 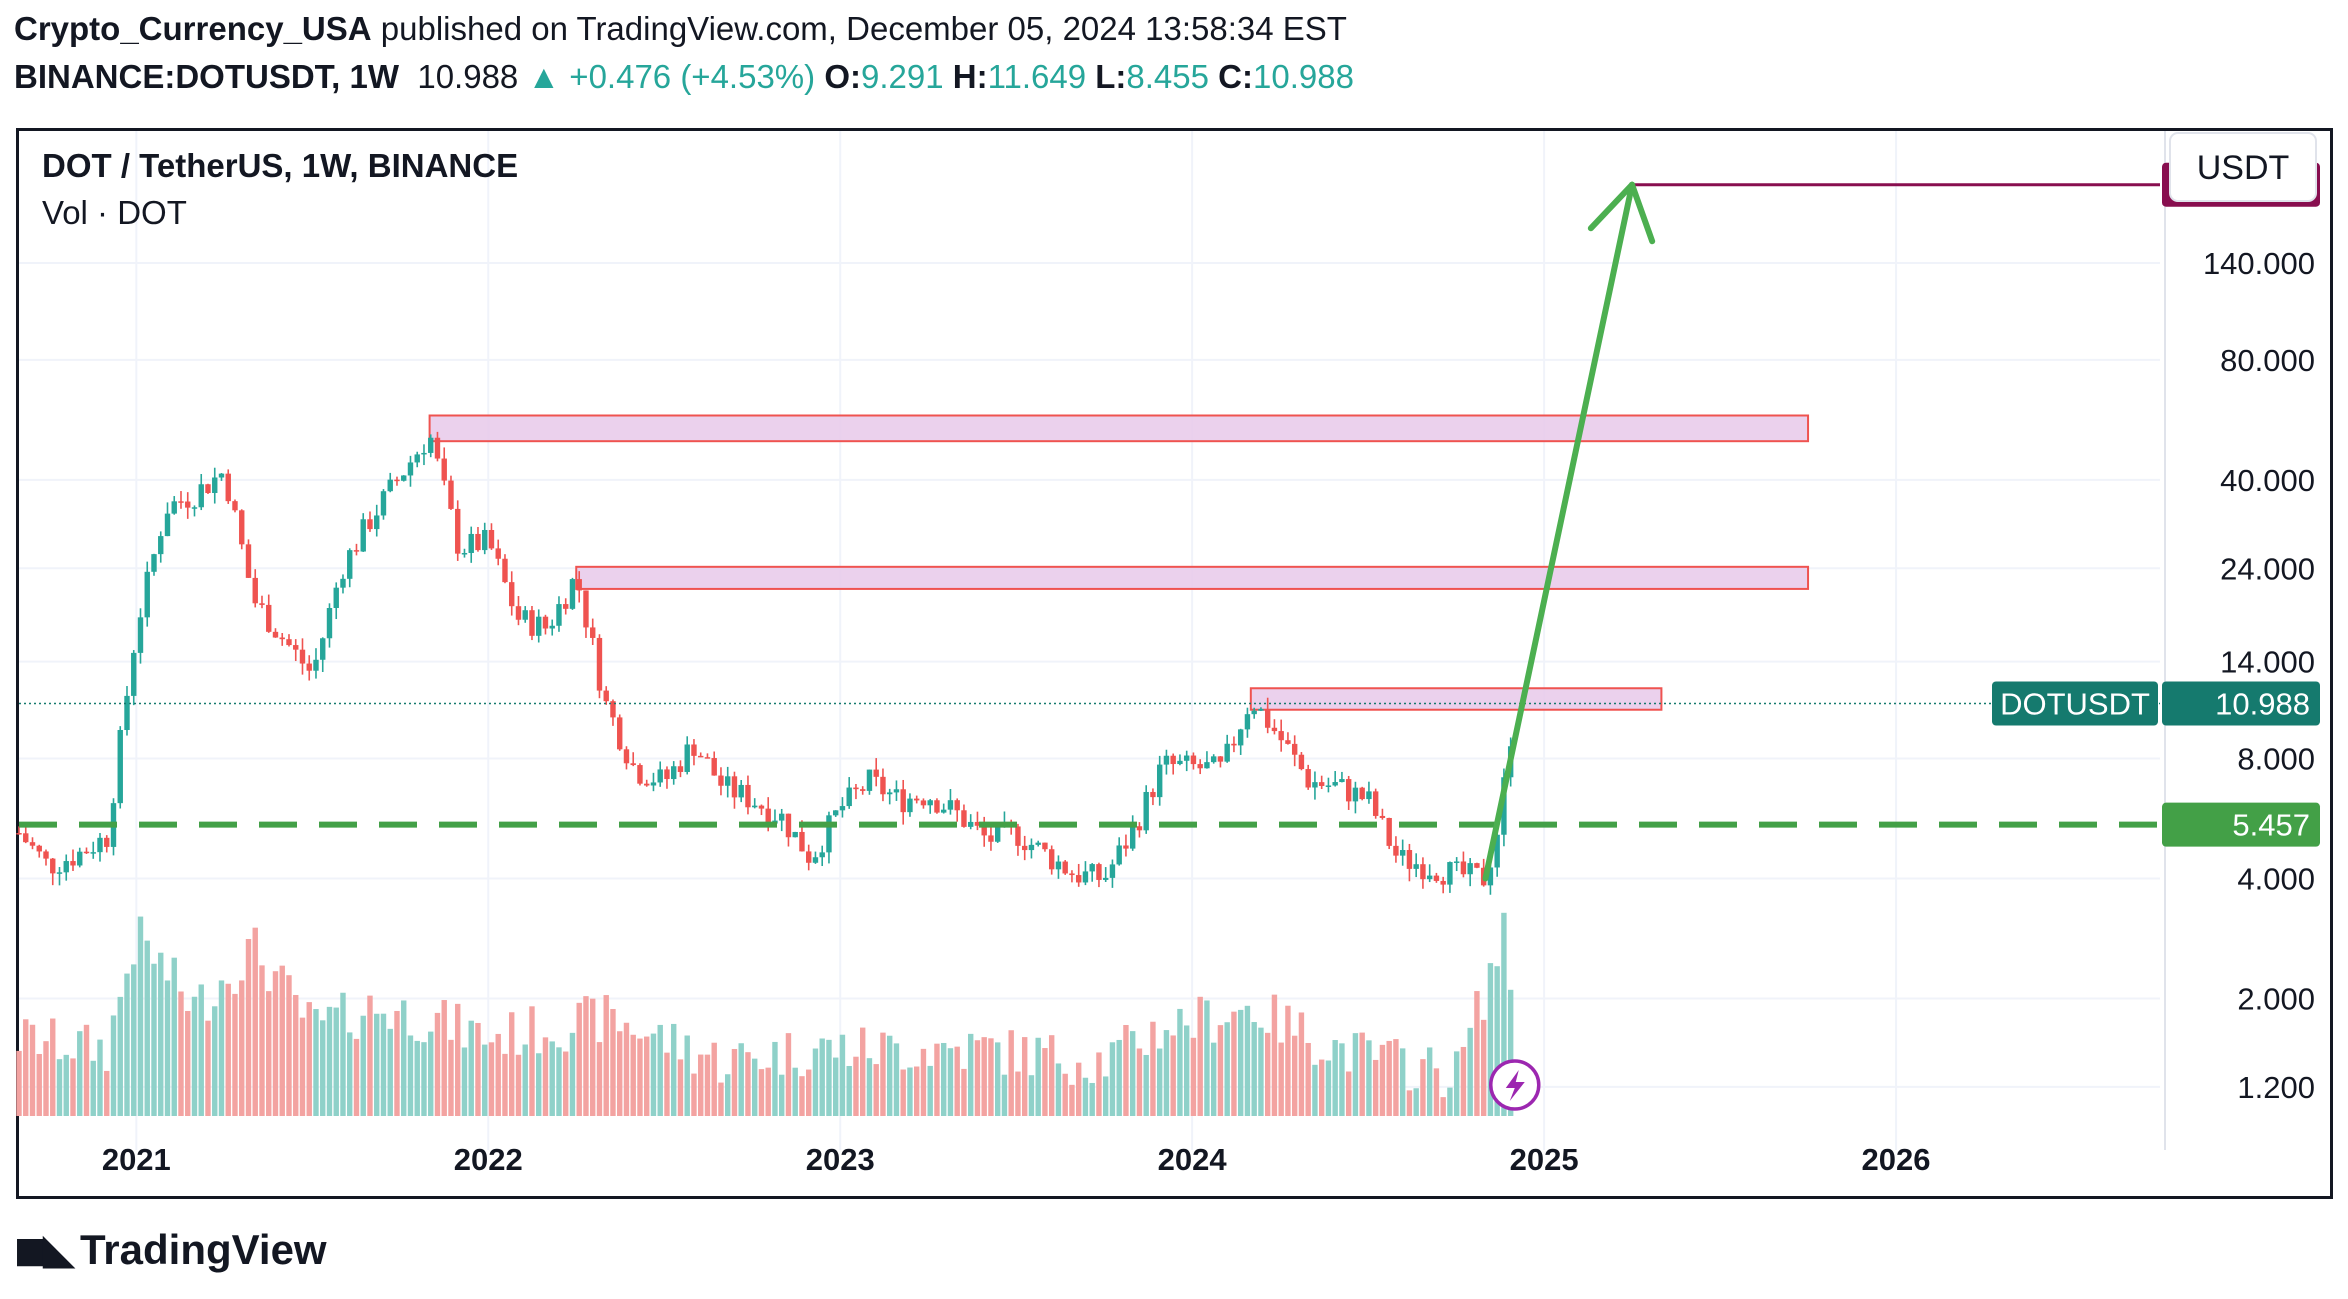 I want to click on symbol-tag, so click(x=2075, y=703).